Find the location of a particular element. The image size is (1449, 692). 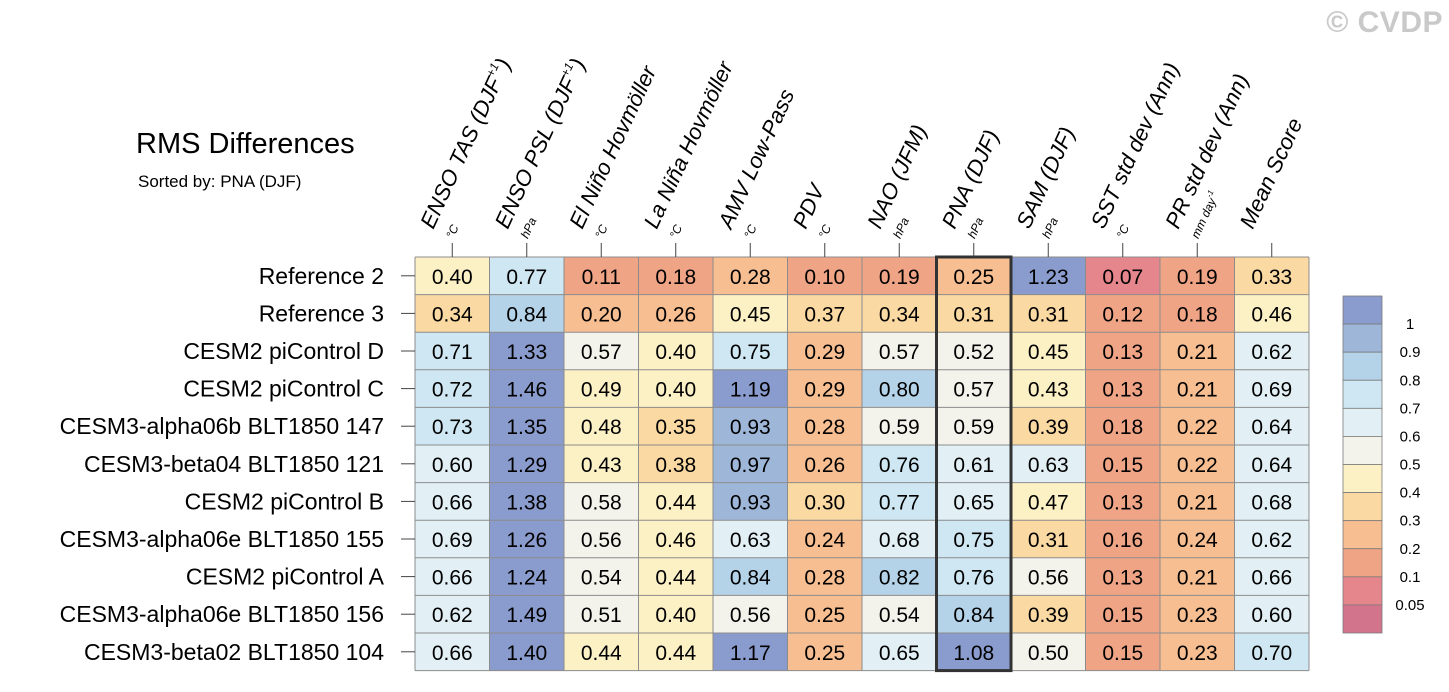

cell-value: 0.28 is located at coordinates (750, 277).